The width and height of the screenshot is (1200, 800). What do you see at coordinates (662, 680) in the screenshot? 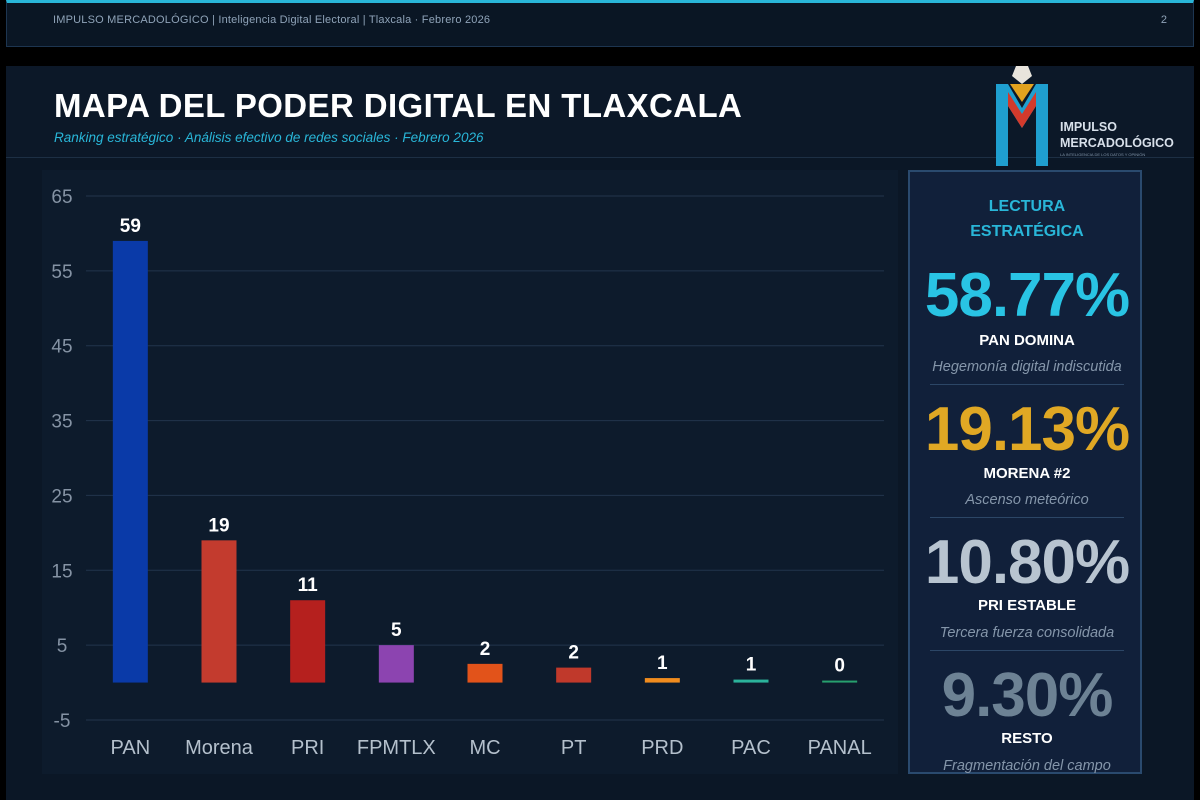
I see `bar-prd` at bounding box center [662, 680].